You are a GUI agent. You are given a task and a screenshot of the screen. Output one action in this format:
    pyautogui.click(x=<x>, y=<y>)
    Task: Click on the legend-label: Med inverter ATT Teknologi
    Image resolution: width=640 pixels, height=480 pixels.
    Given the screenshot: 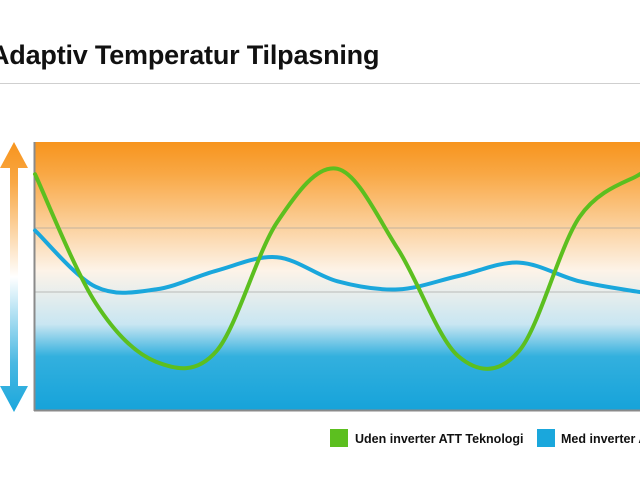 What is the action you would take?
    pyautogui.click(x=600, y=439)
    